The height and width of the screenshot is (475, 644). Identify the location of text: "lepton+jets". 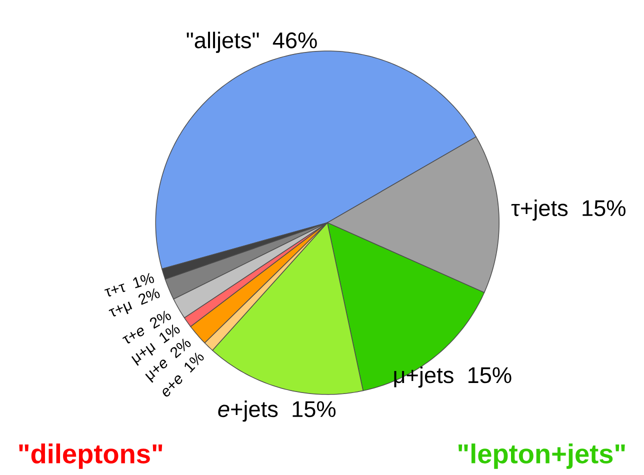
(541, 456).